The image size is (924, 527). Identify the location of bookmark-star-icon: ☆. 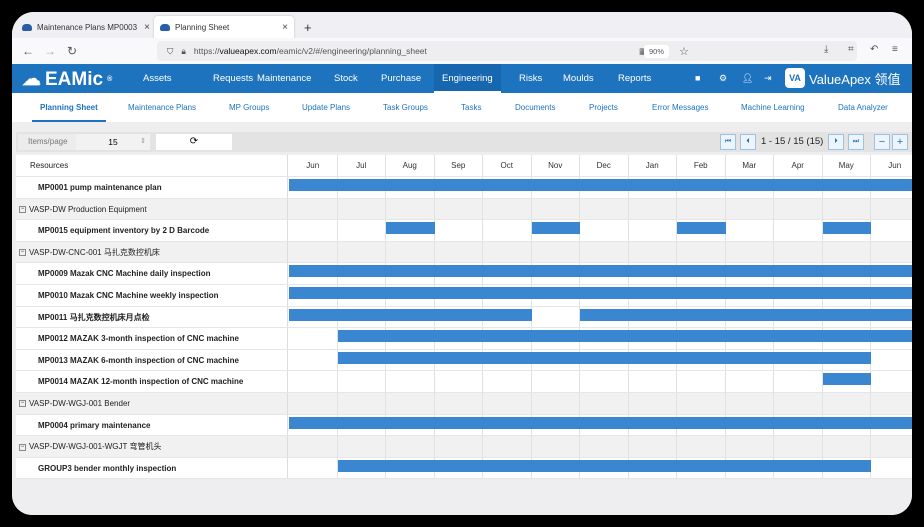
(684, 51).